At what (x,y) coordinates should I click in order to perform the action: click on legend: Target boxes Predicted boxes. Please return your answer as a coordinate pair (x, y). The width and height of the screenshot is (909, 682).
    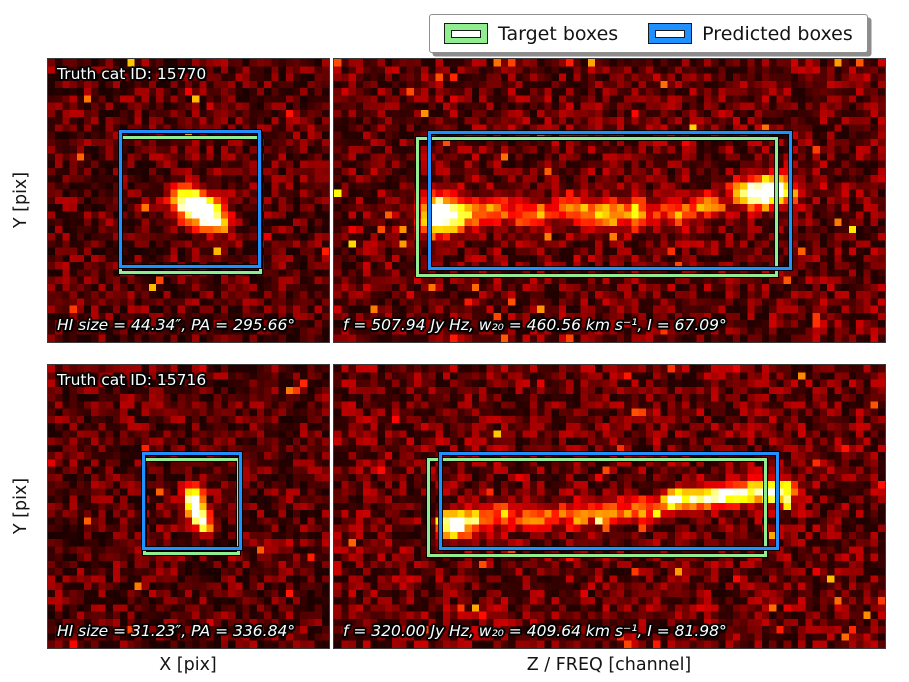
    Looking at the image, I should click on (648, 33).